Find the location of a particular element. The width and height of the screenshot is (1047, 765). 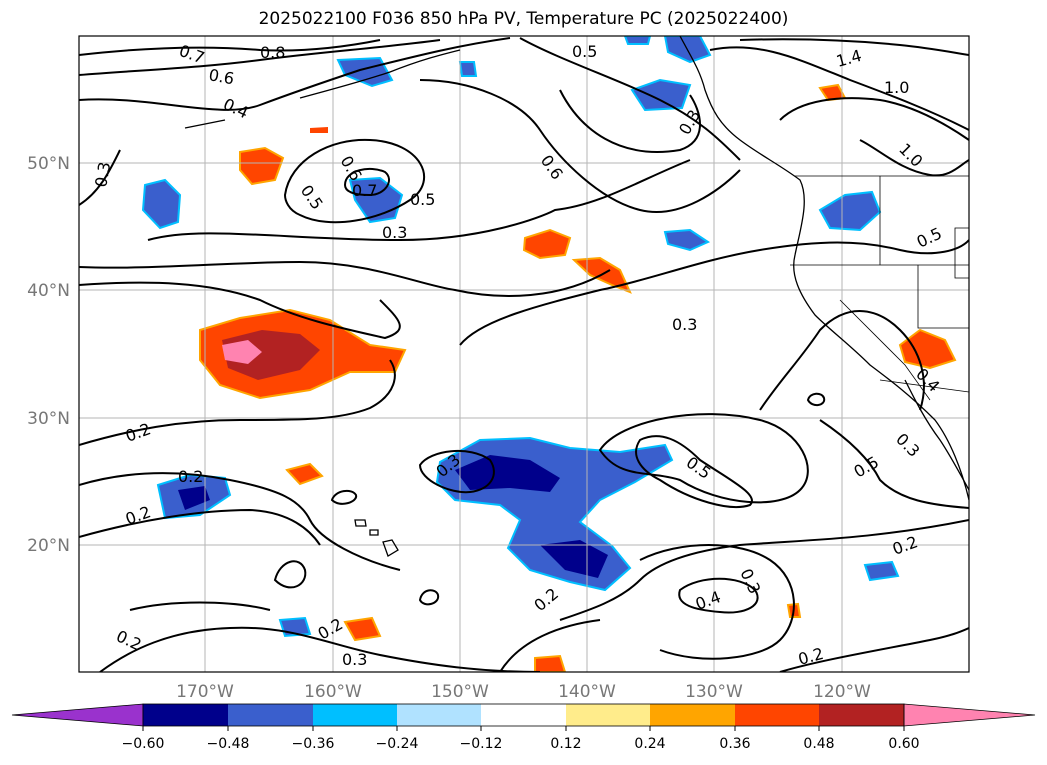

colorbar-tick-label: −0.60 is located at coordinates (143, 744).